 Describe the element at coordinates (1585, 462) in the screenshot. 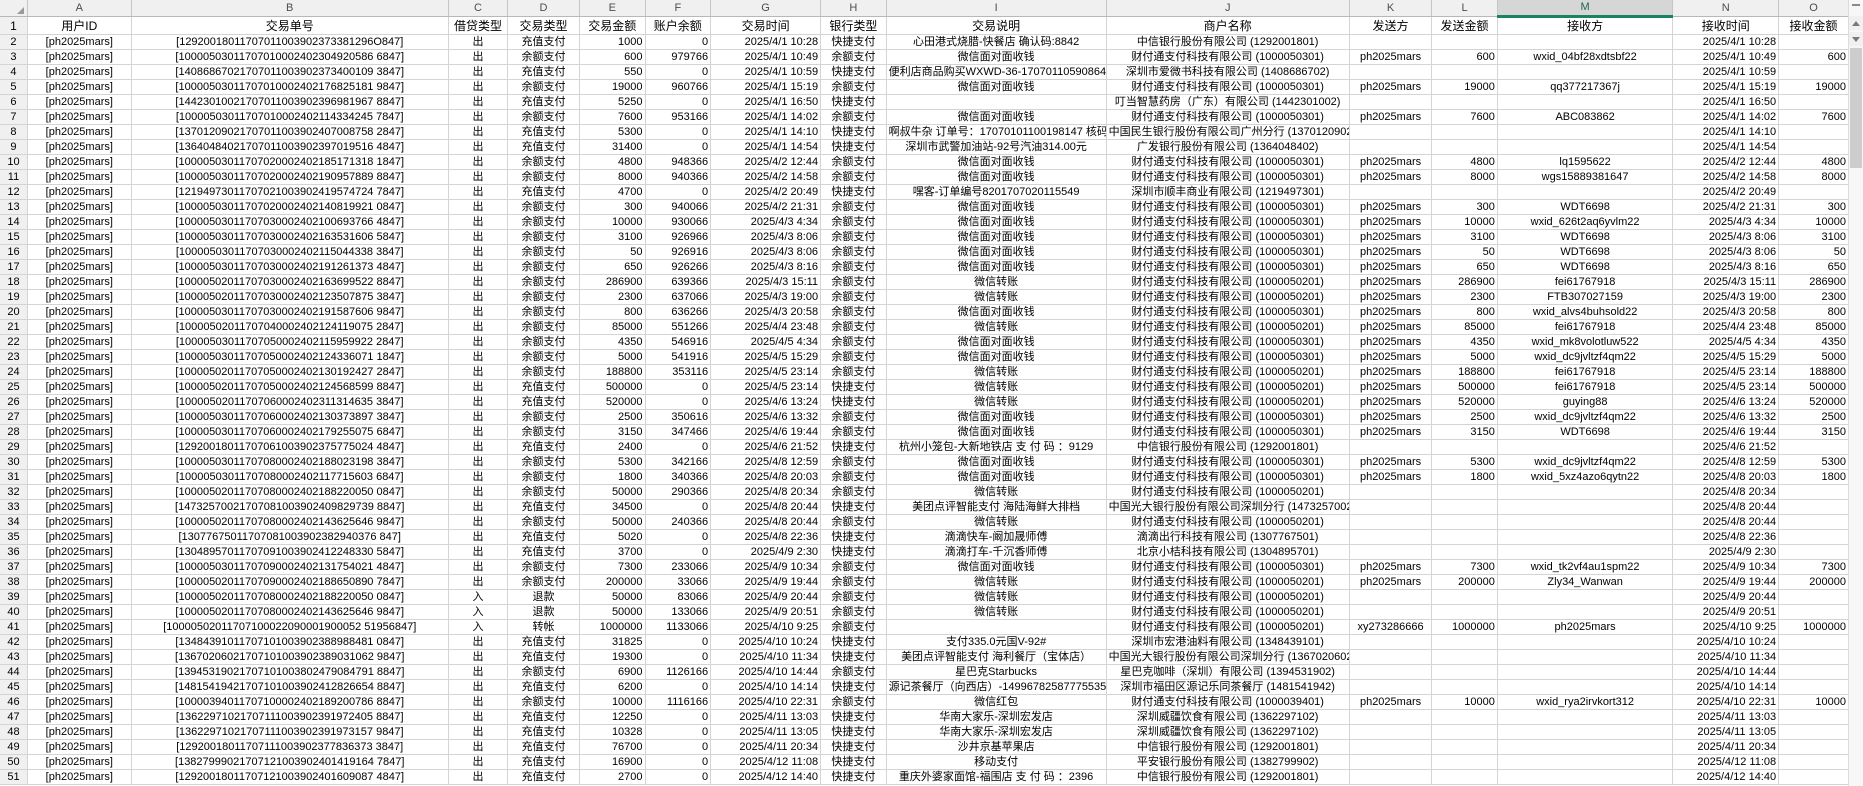

I see `cell-M: wxid_dc9jvltzf4qm22` at that location.